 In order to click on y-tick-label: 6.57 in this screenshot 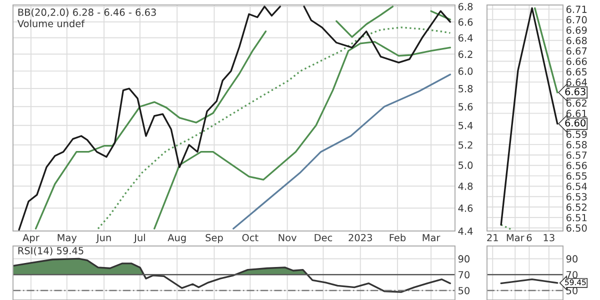, I will do `click(576, 155)`.